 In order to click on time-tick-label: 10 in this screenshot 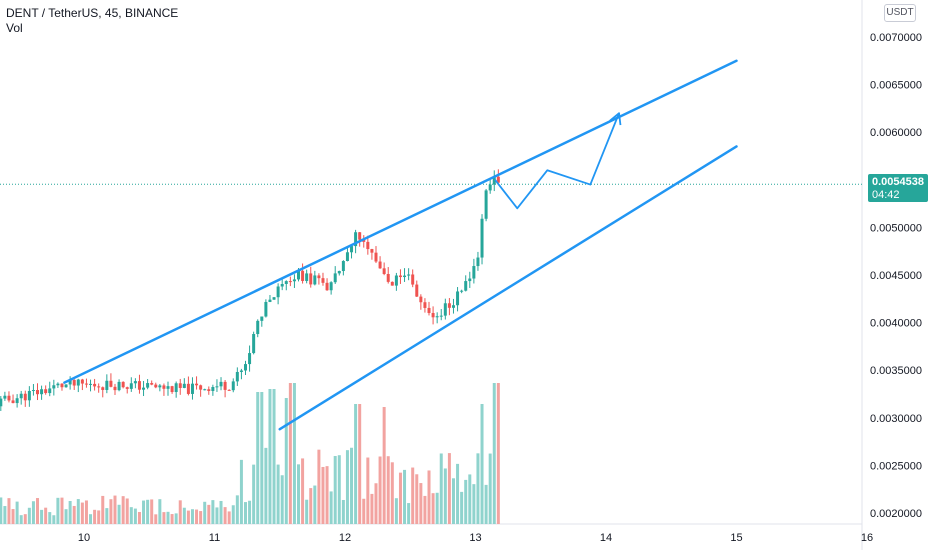, I will do `click(84, 538)`.